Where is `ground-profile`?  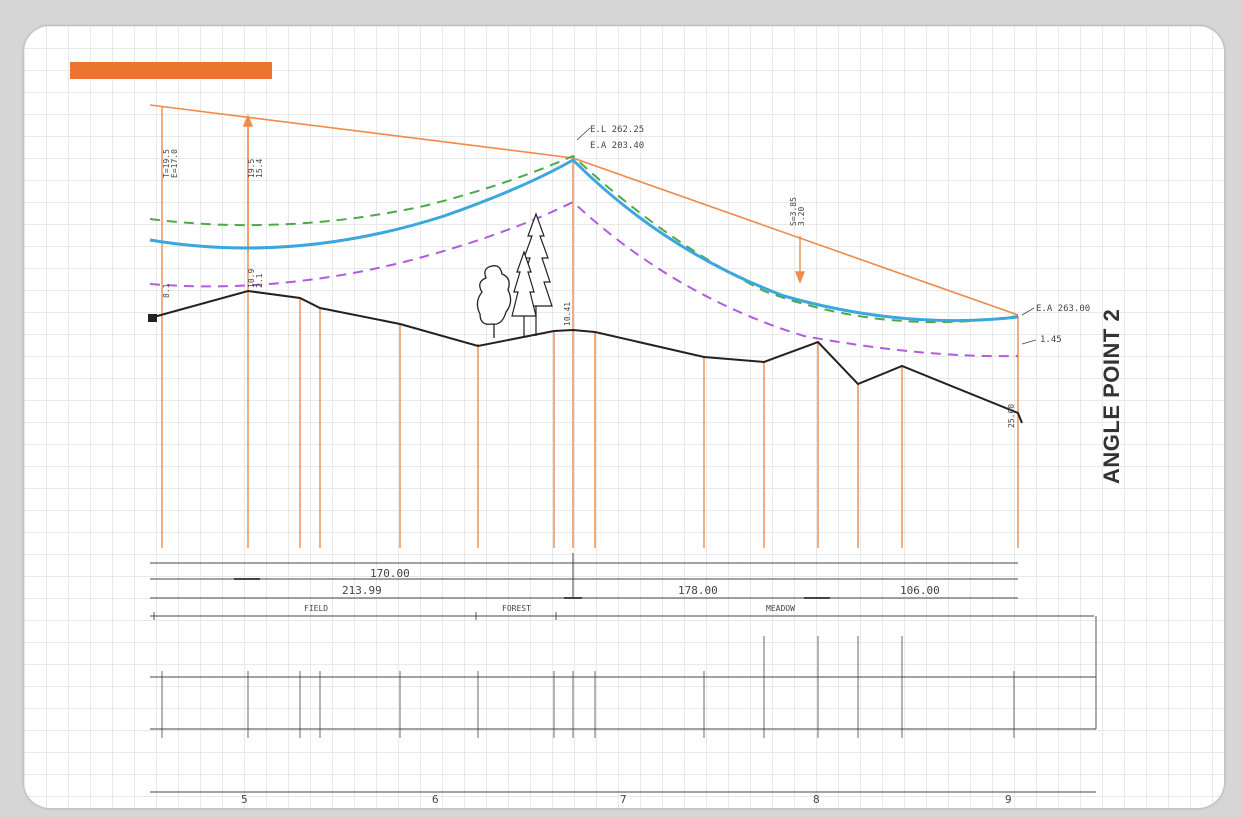 ground-profile is located at coordinates (586, 356).